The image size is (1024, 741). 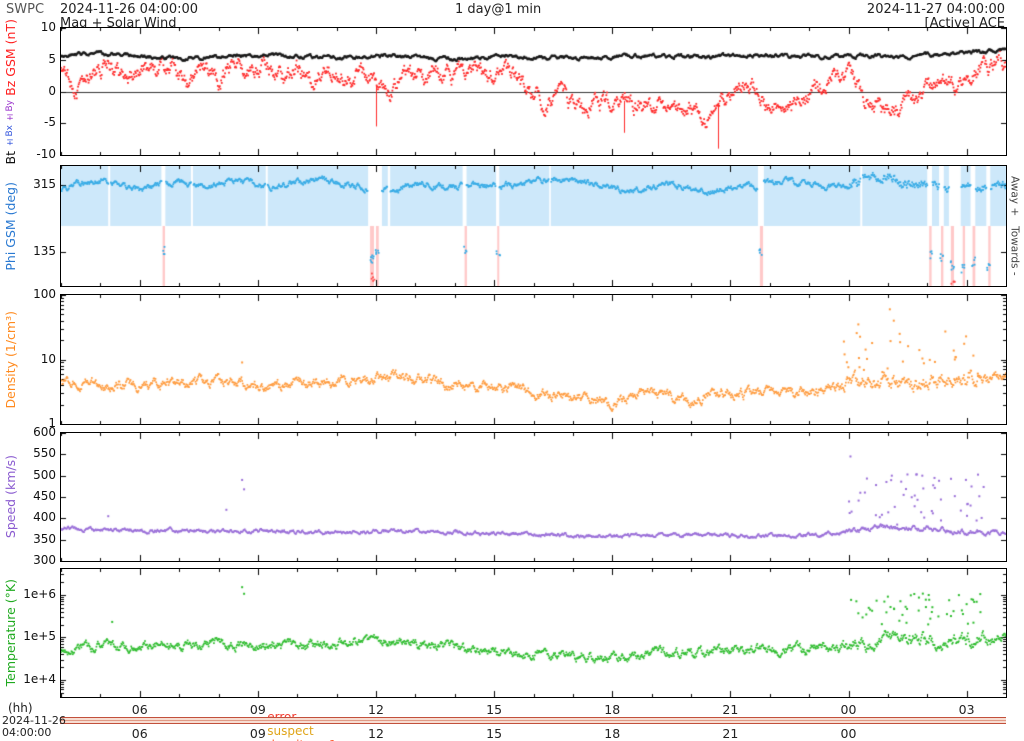 I want to click on footer-time: 04:00:00, so click(x=27, y=732).